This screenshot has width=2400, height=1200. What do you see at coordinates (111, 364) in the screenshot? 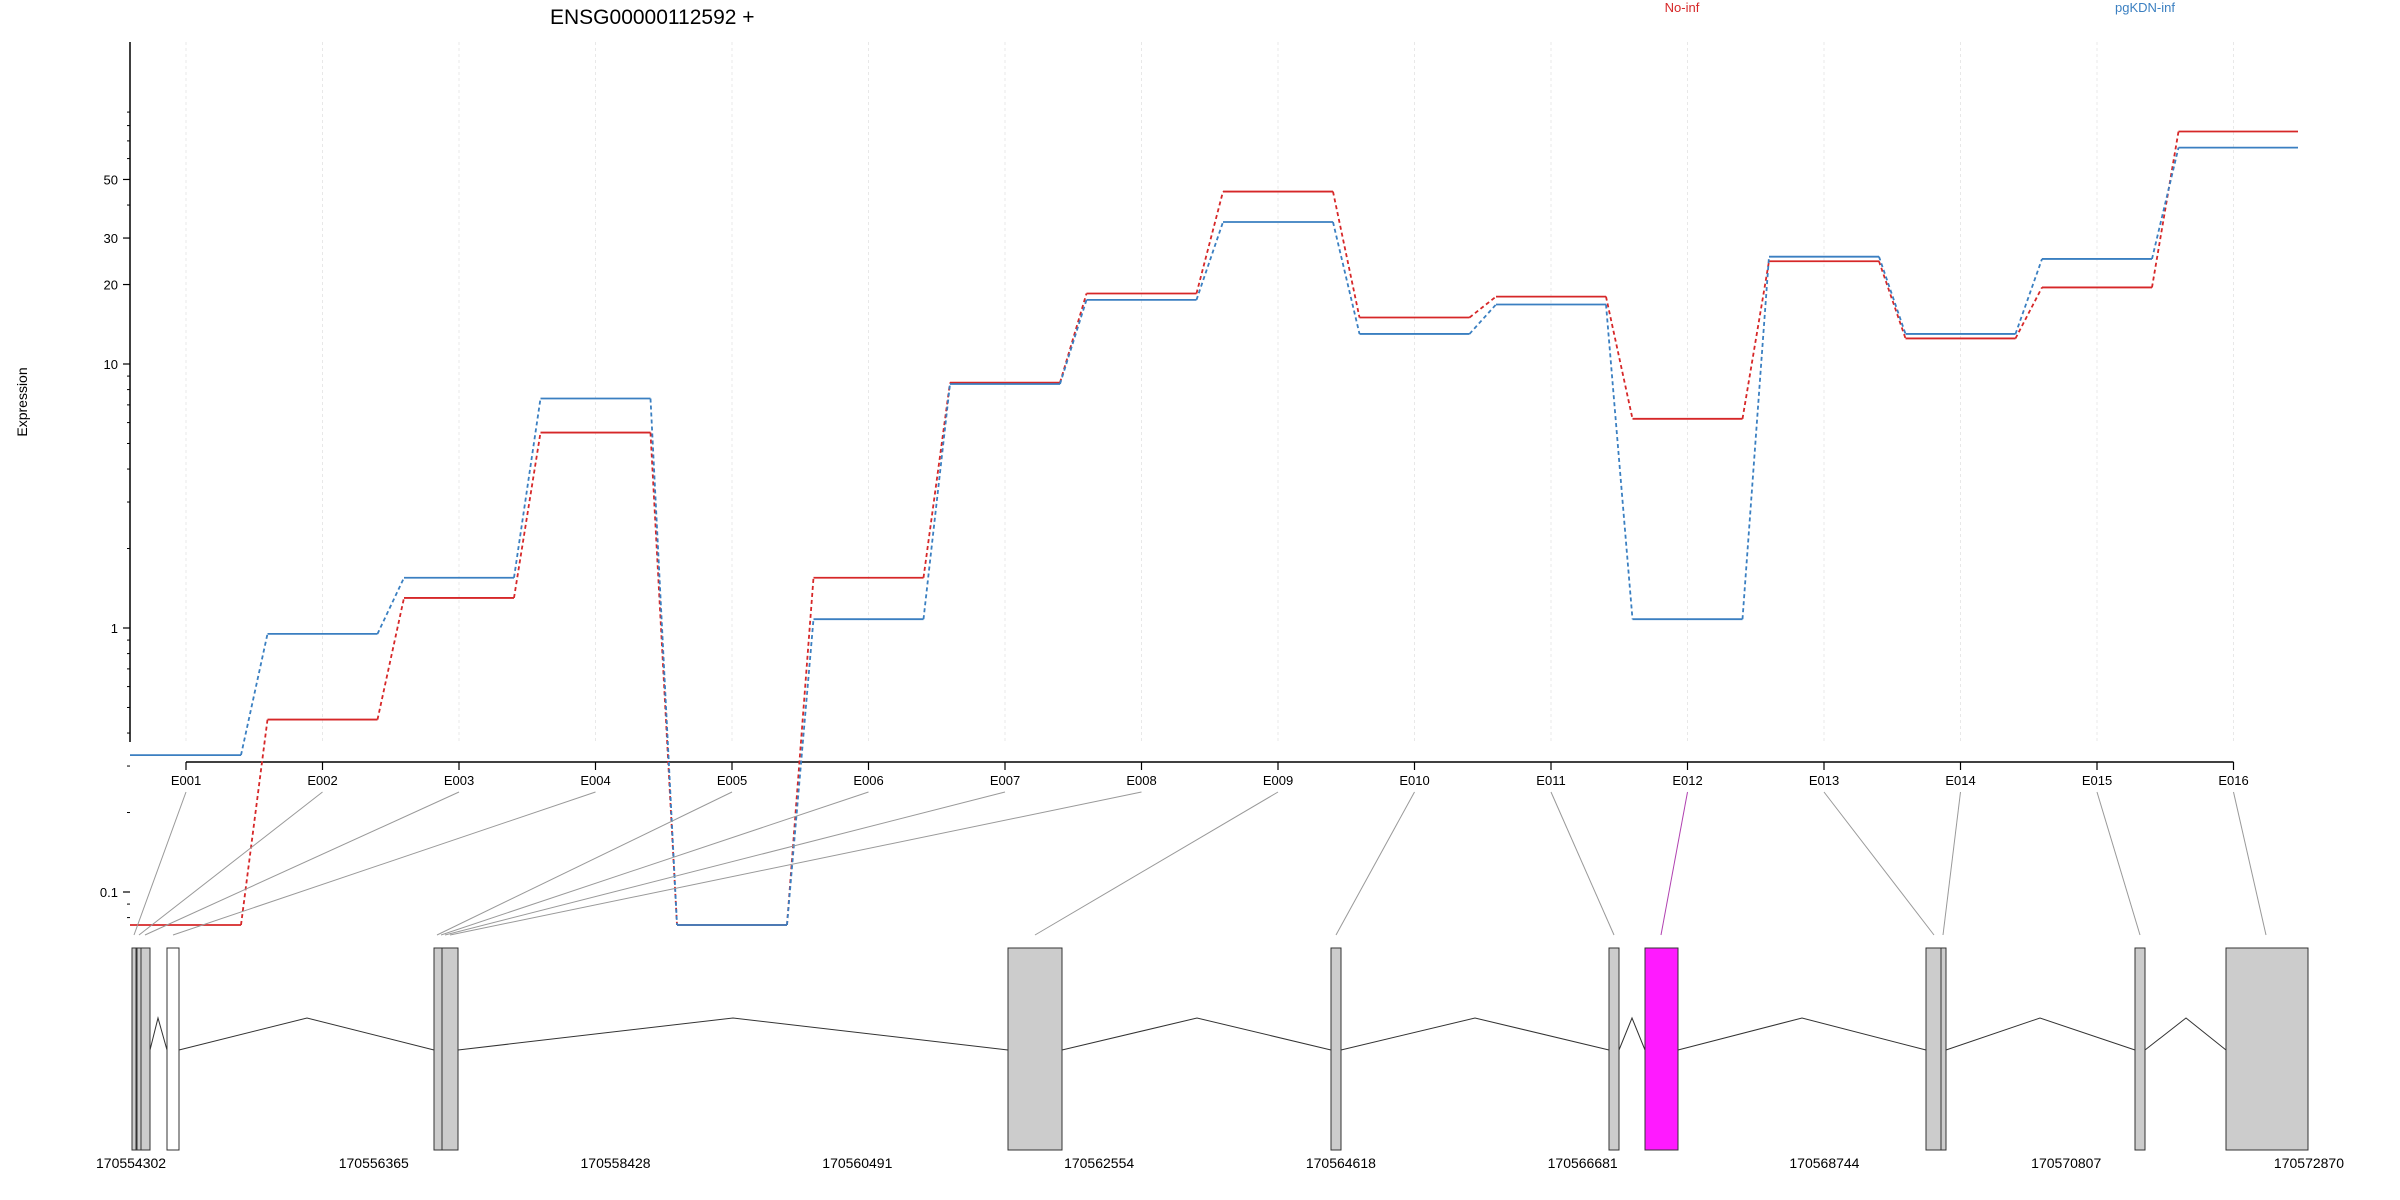
I see `y-tick-label: 10` at bounding box center [111, 364].